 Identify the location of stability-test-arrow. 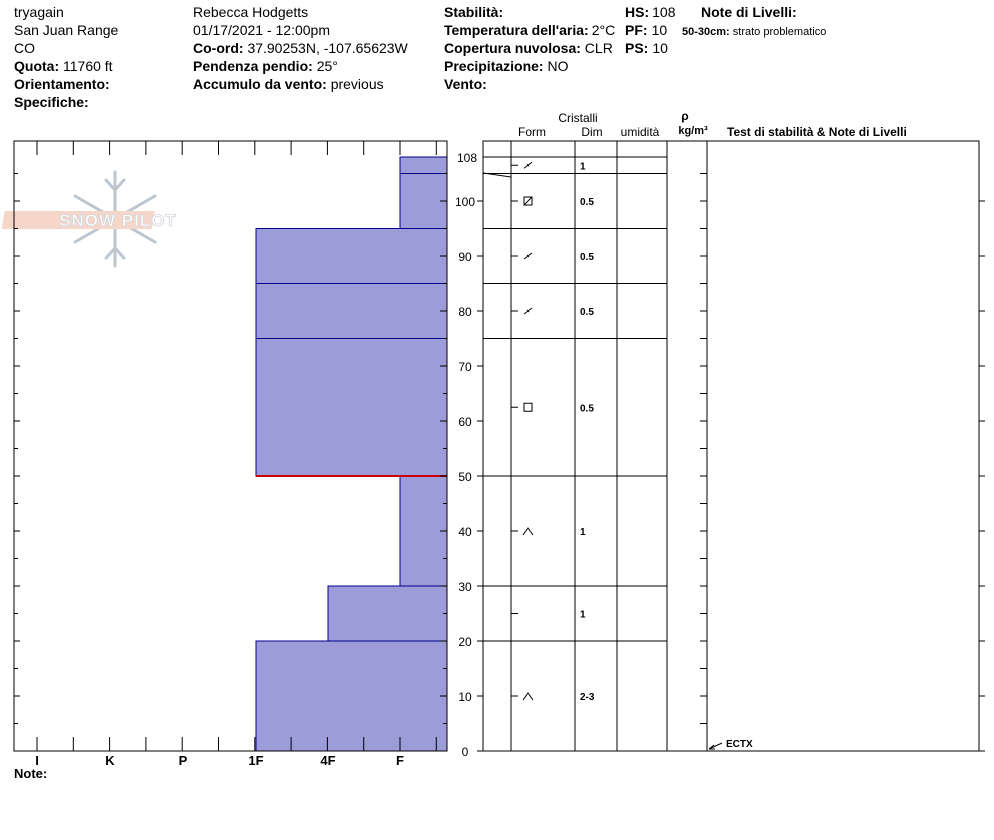
(715, 746).